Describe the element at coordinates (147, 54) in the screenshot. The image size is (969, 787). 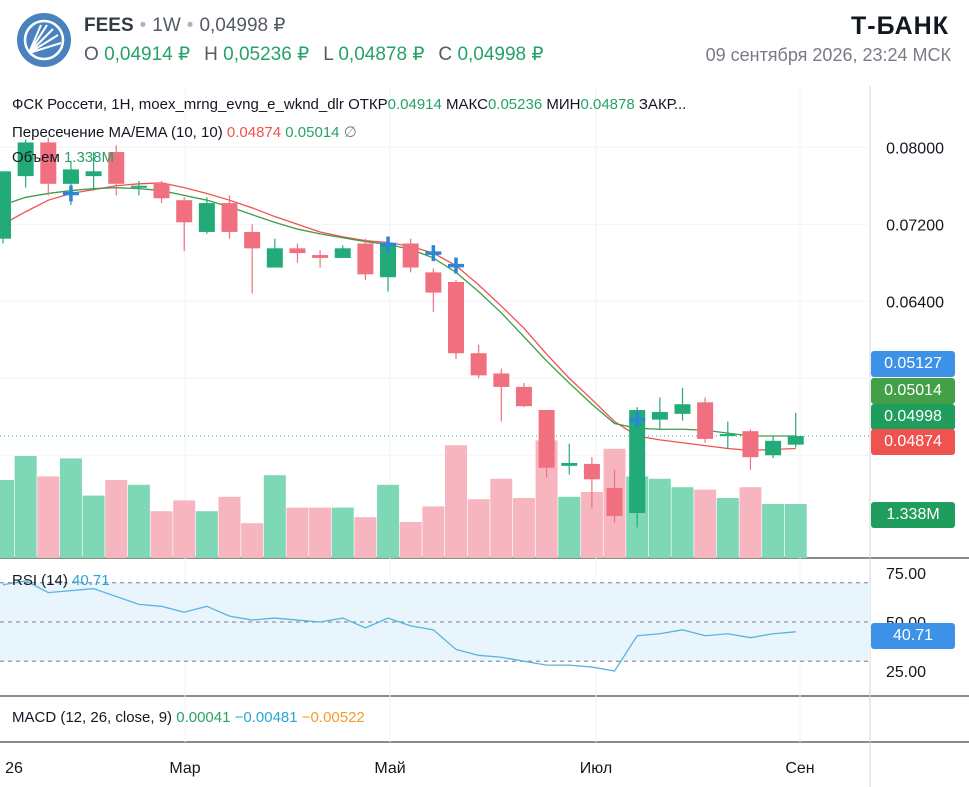
I see `open-value: 0,04914 ₽` at that location.